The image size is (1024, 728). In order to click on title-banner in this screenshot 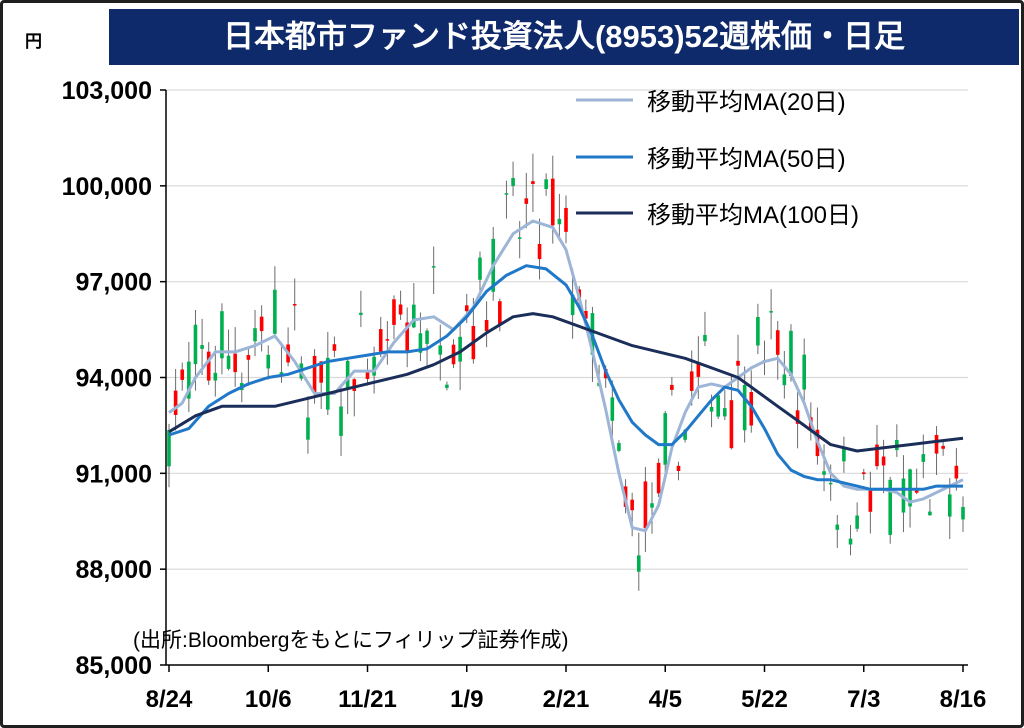, I will do `click(564, 37)`.